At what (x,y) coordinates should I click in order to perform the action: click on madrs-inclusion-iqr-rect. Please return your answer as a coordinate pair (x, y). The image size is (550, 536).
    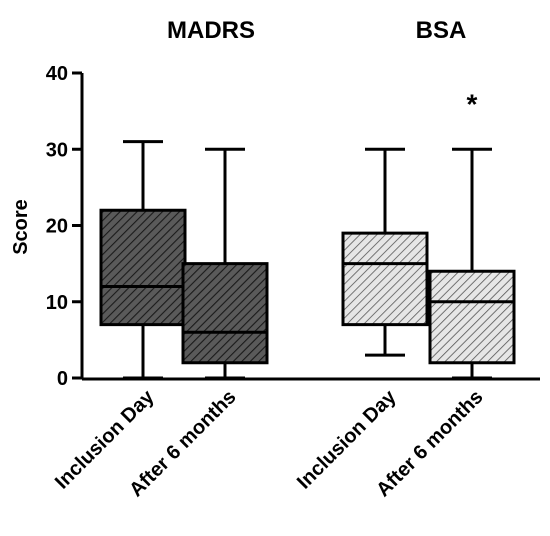
    Looking at the image, I should click on (143, 267).